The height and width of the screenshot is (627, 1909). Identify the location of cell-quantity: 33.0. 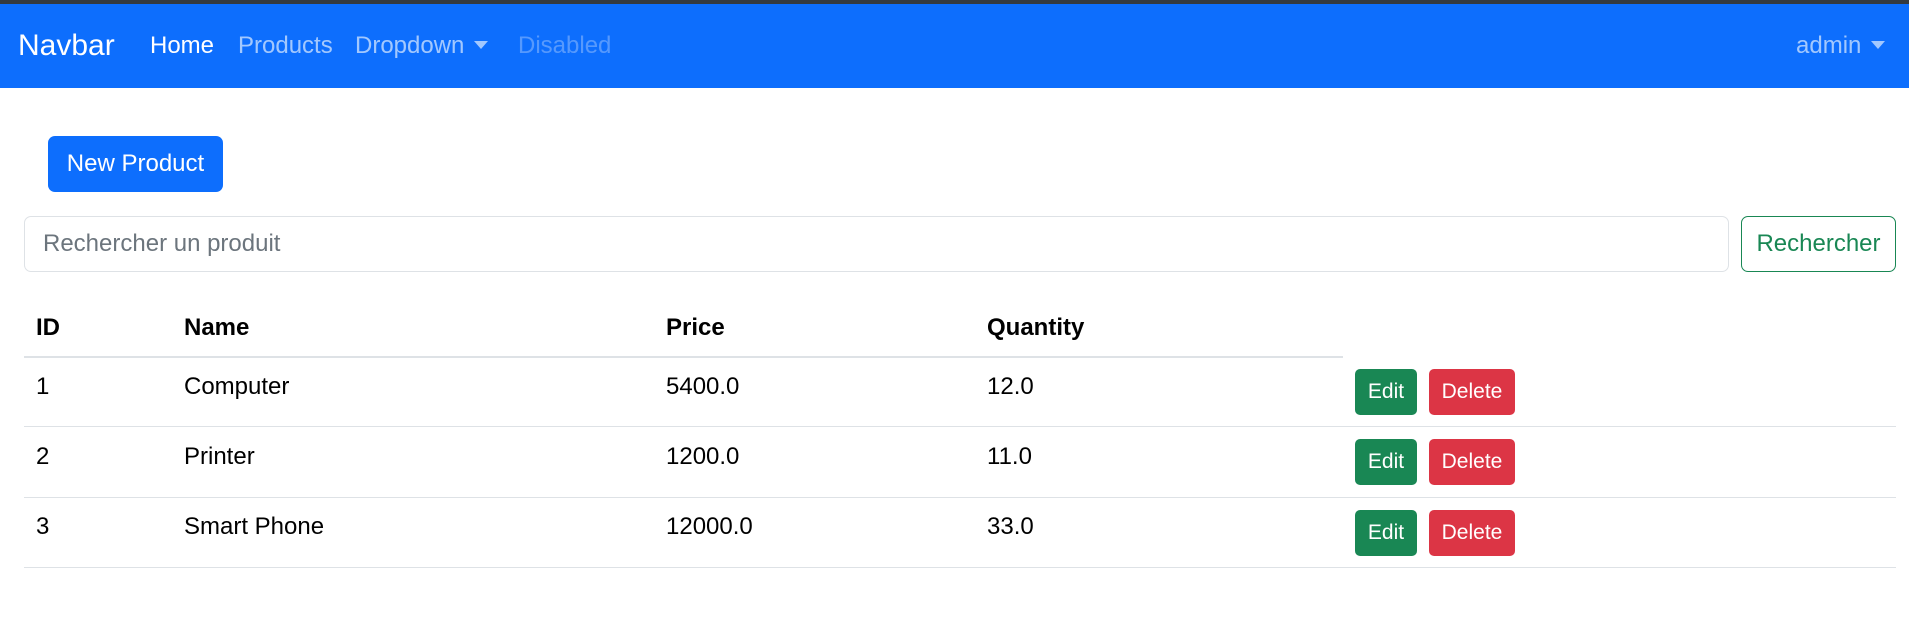
(1010, 526).